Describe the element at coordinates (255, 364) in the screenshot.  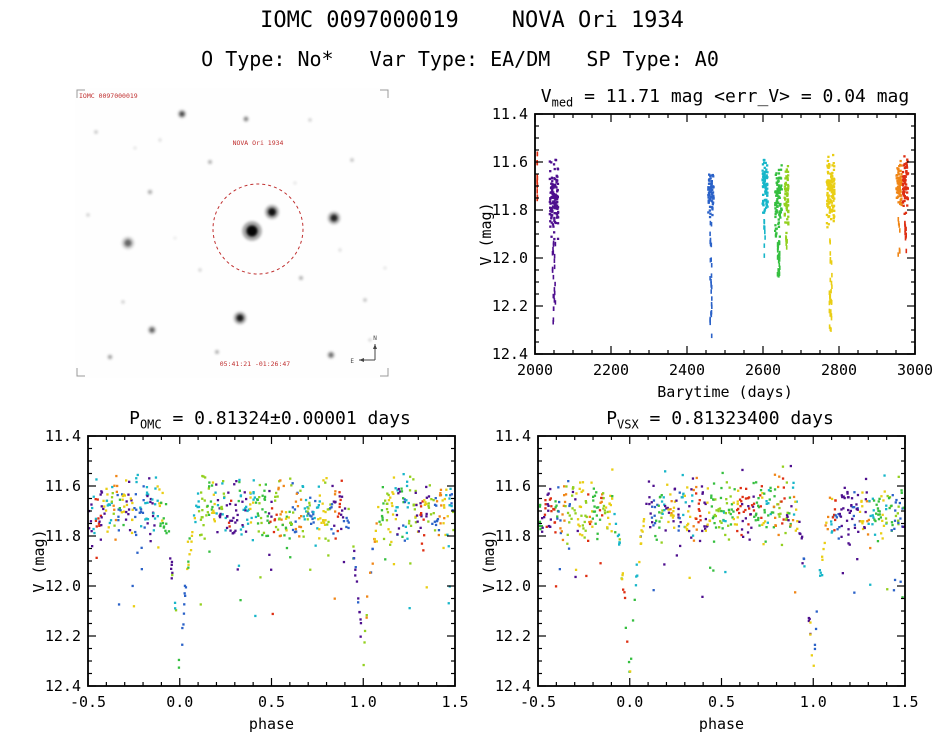
I see `svg-text: 05:41:21 -01:26:47` at that location.